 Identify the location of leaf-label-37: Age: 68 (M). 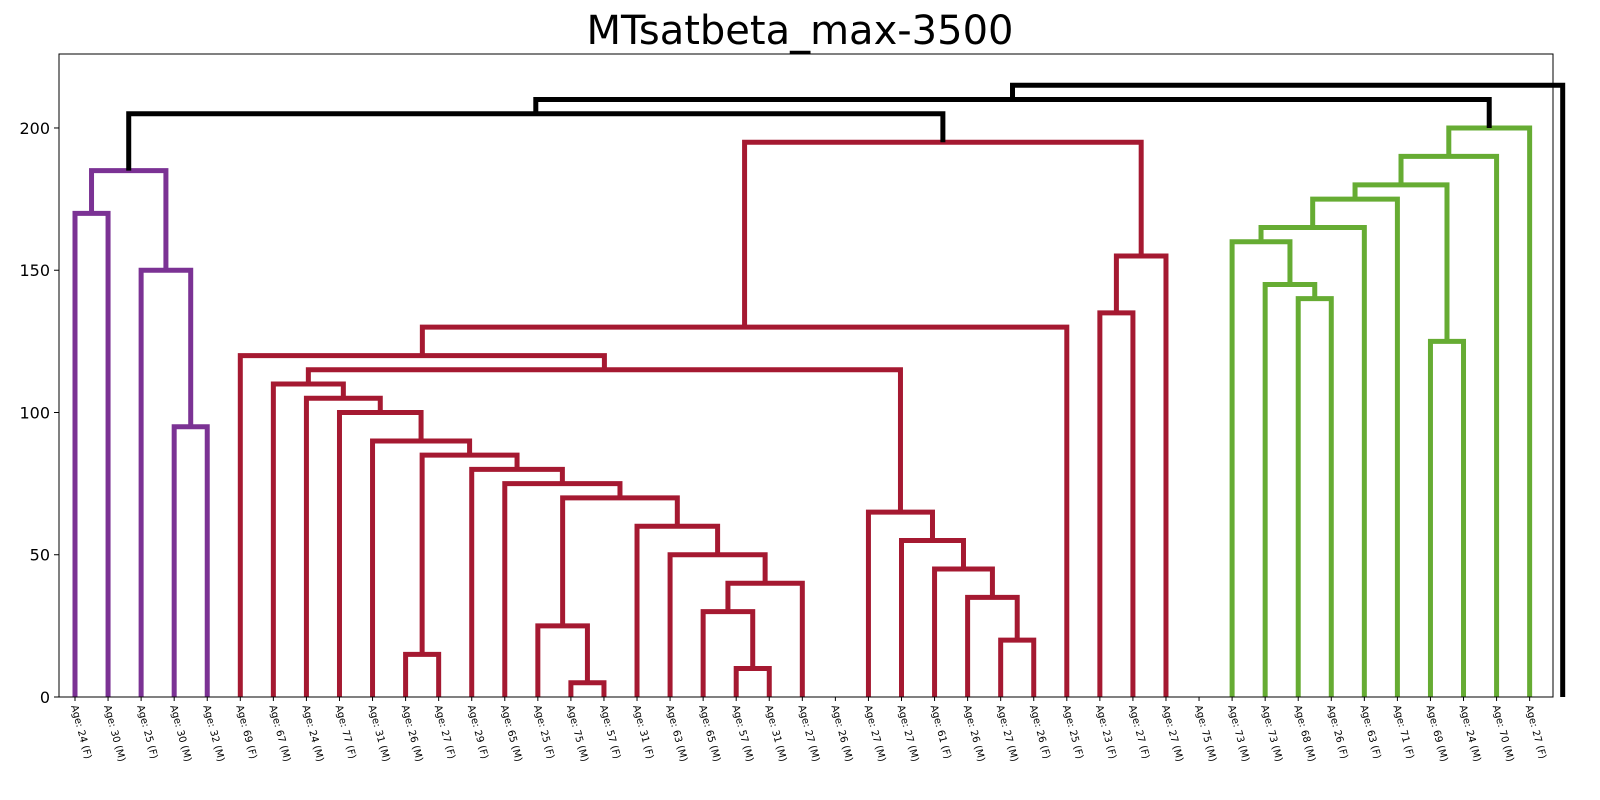
(1304, 733).